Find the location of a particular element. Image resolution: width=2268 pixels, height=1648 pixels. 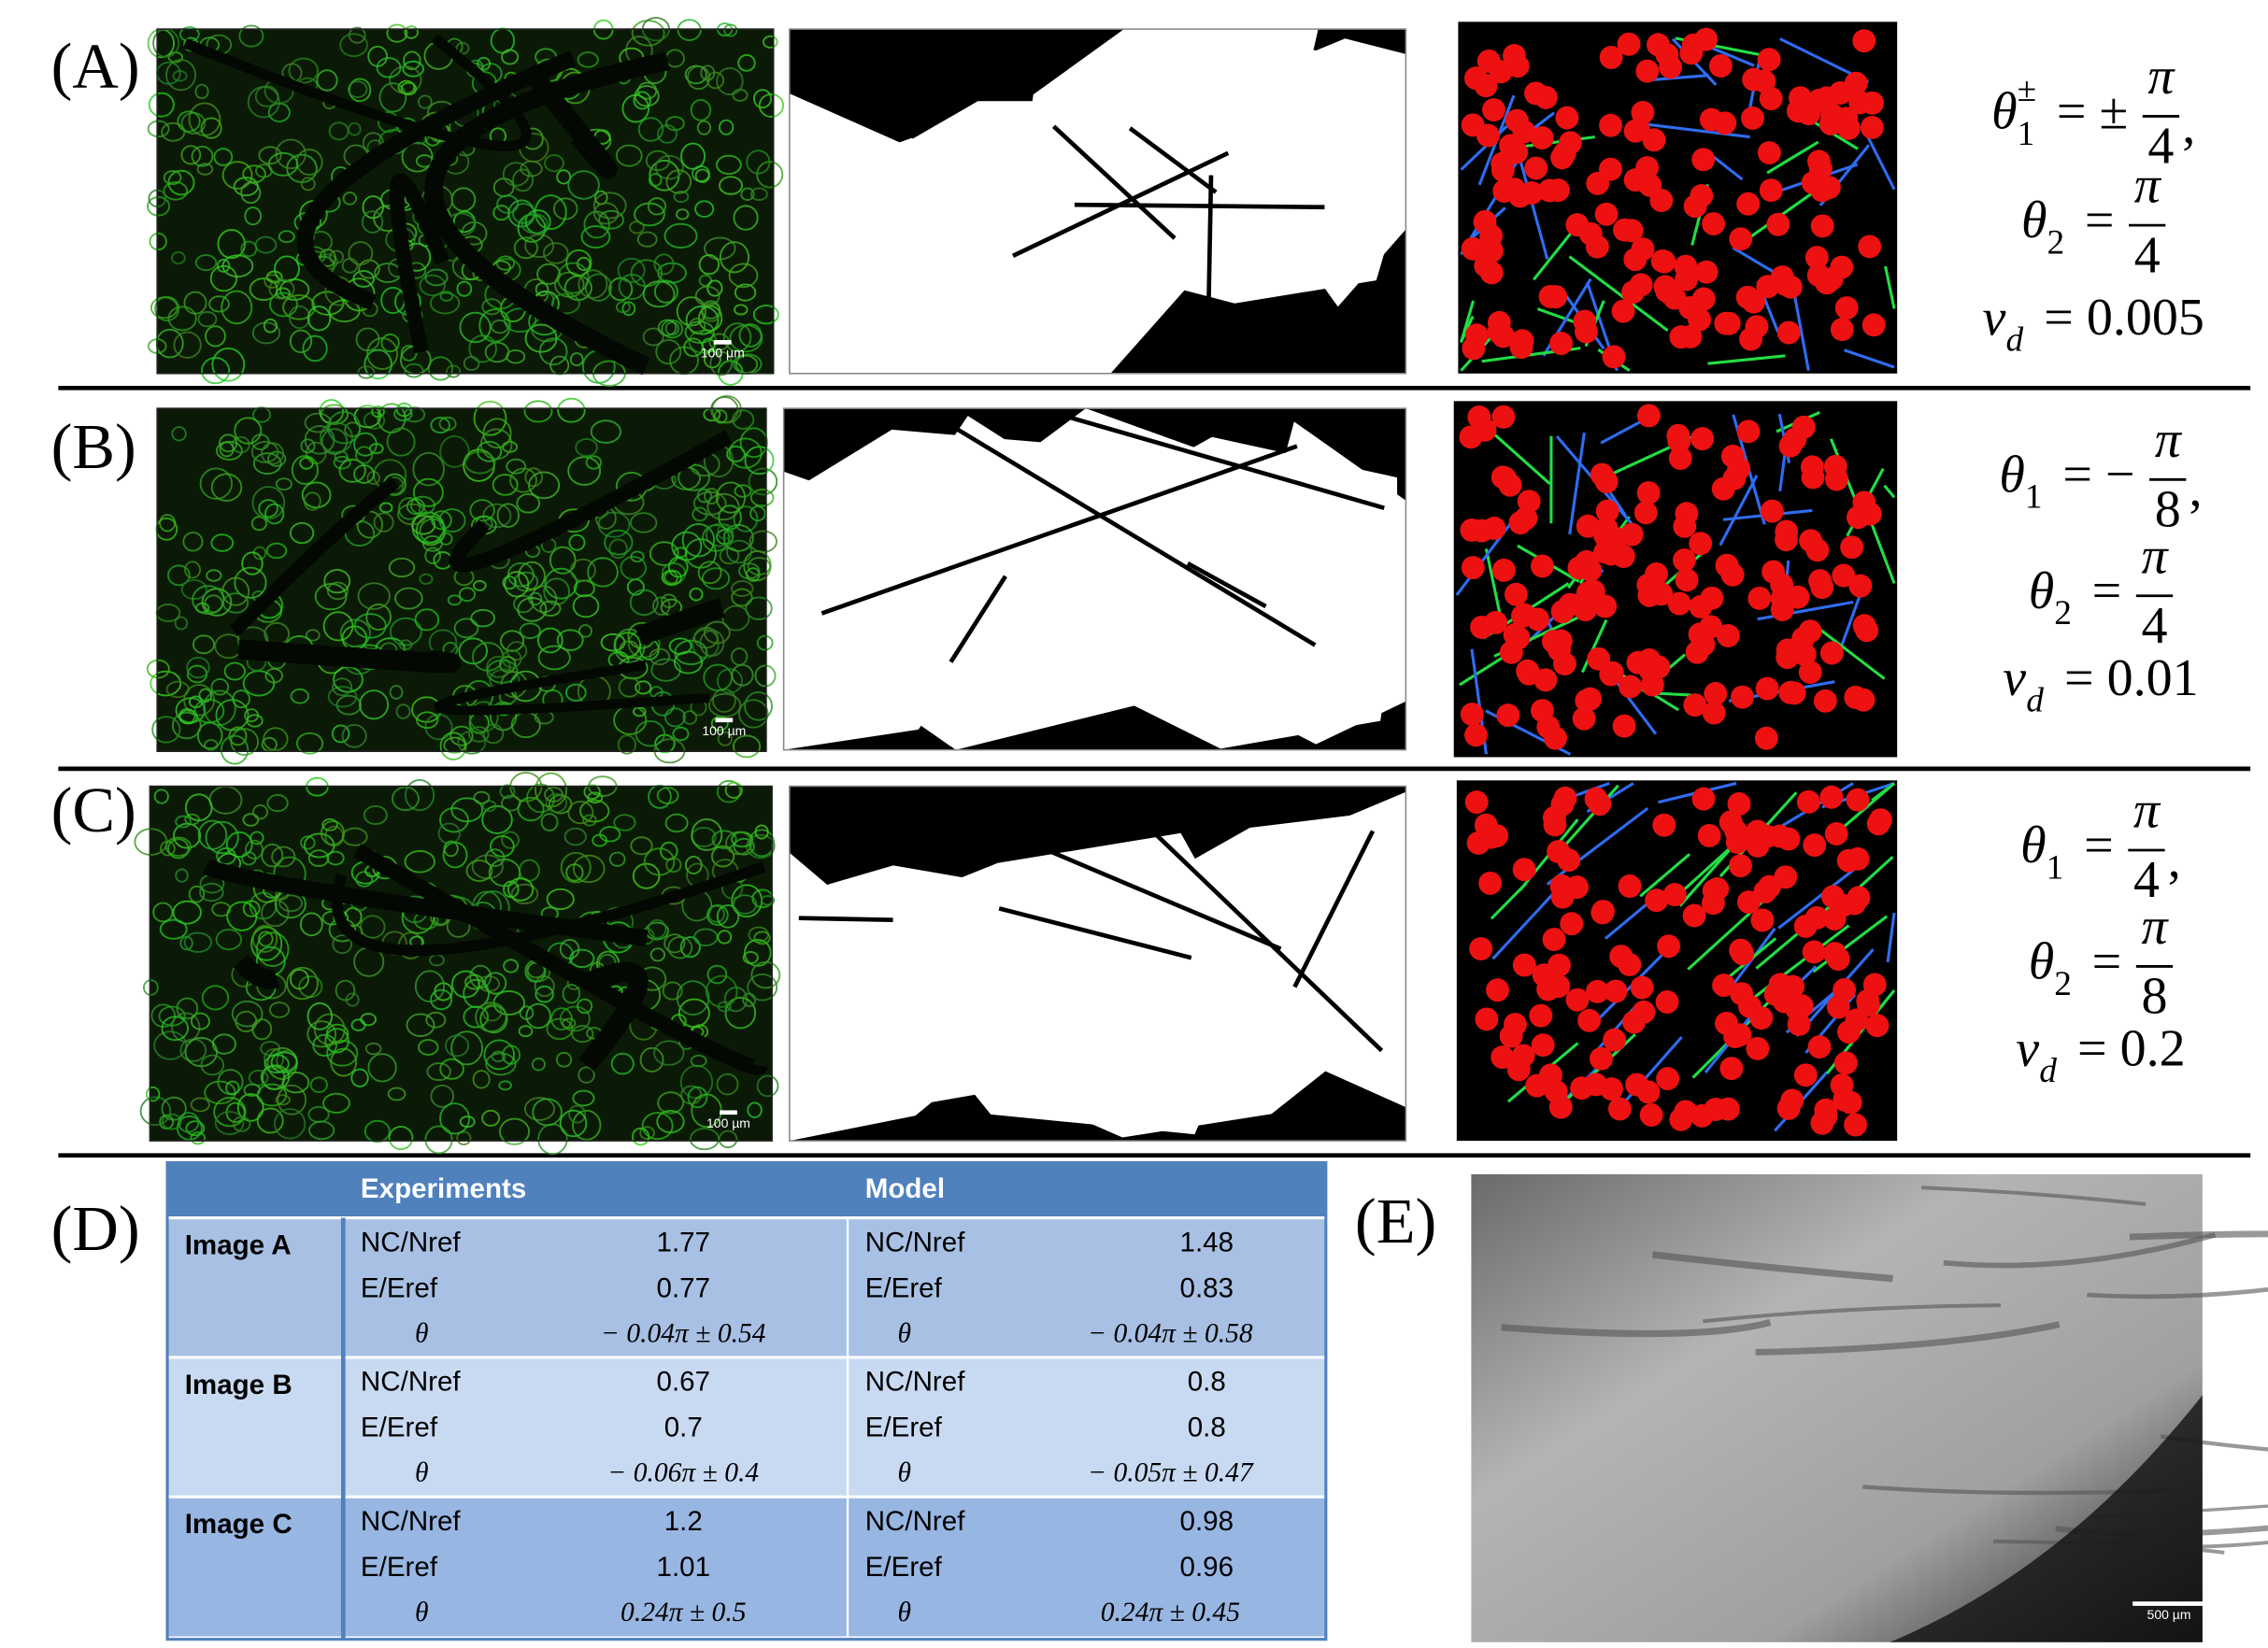

simulation is located at coordinates (1677, 961).